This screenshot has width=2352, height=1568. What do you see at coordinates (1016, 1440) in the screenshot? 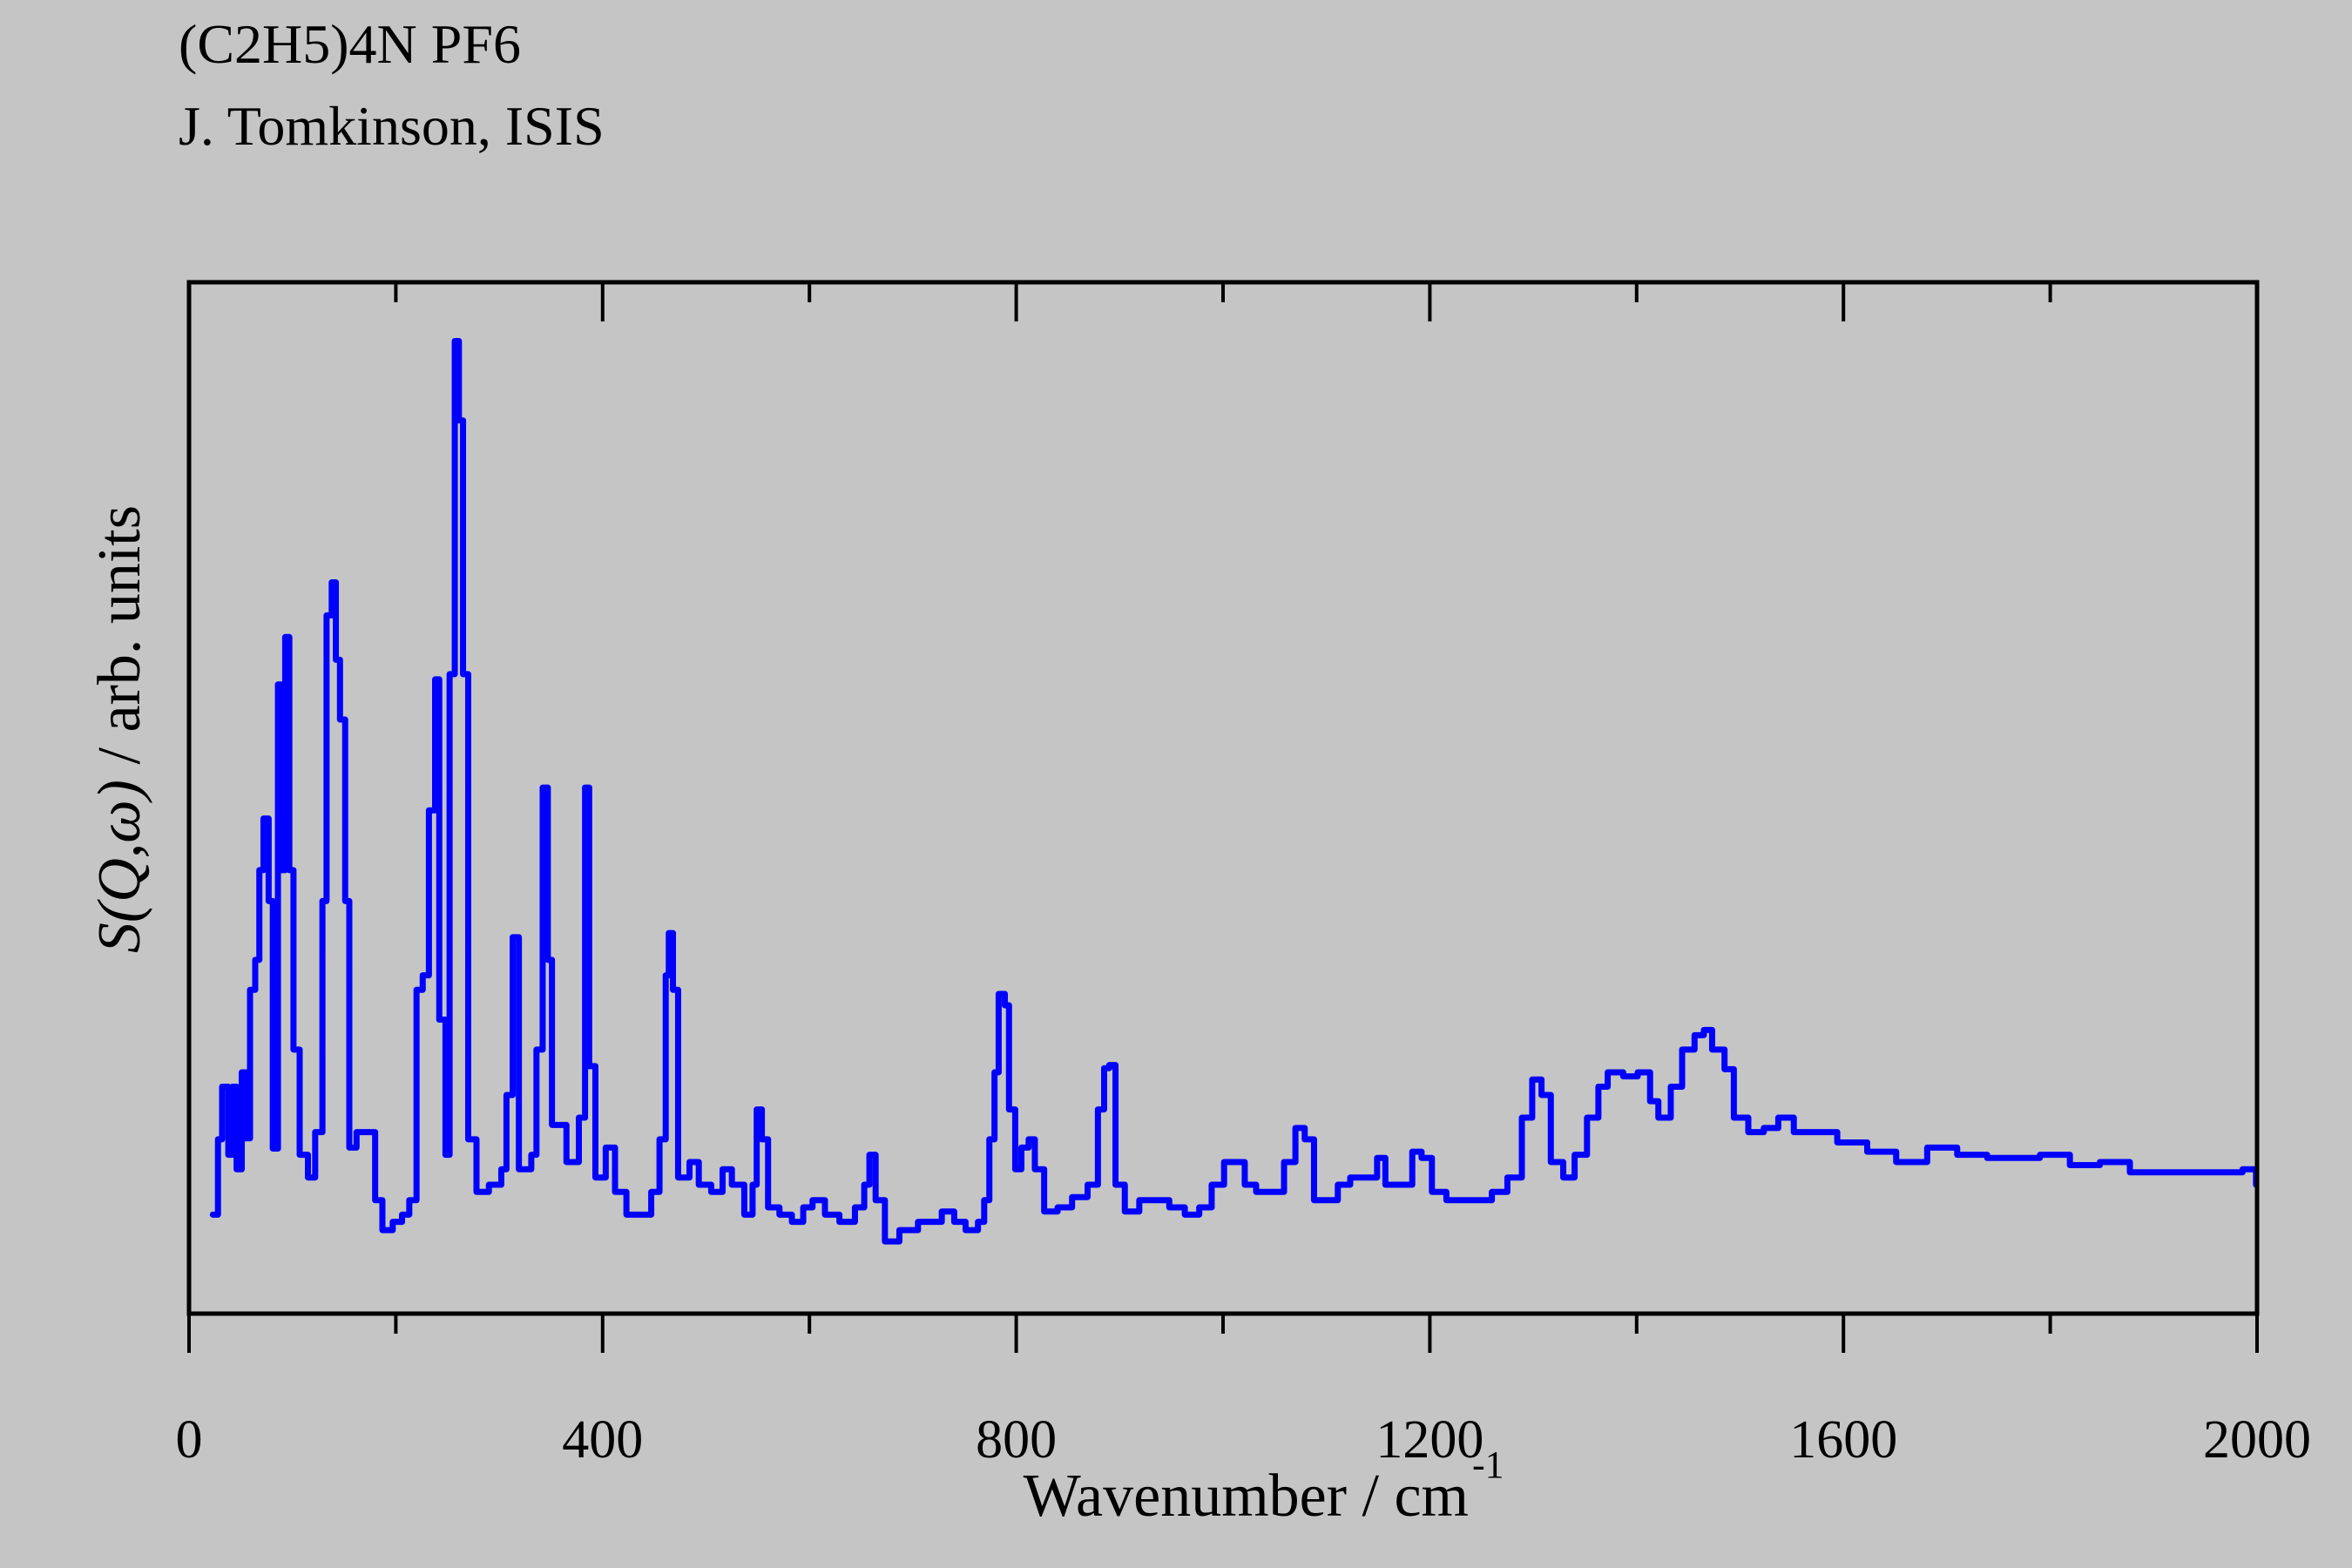
I see `x-tick-label: 800` at bounding box center [1016, 1440].